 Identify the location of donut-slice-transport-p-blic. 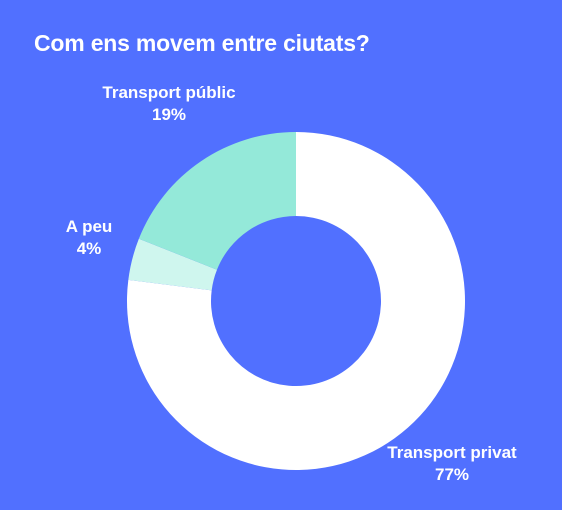
(217, 201).